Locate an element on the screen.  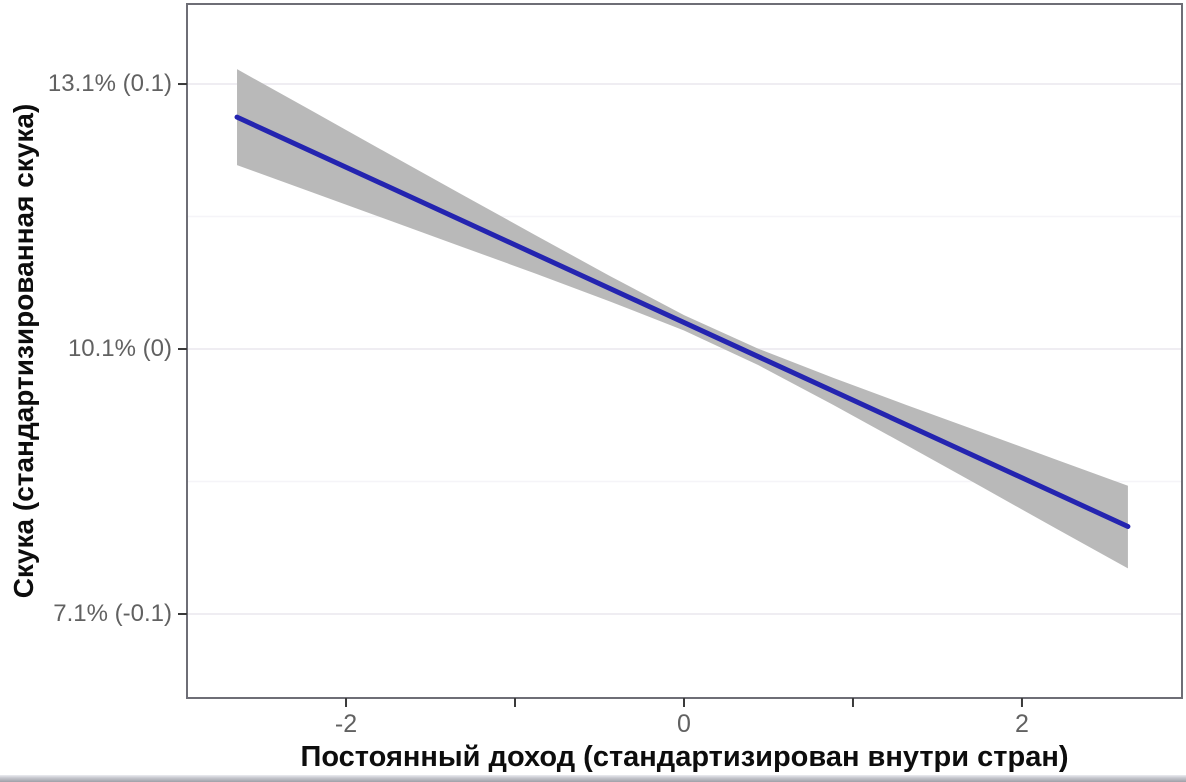
y-tick-label: 7.1% (-0.1) is located at coordinates (112, 613).